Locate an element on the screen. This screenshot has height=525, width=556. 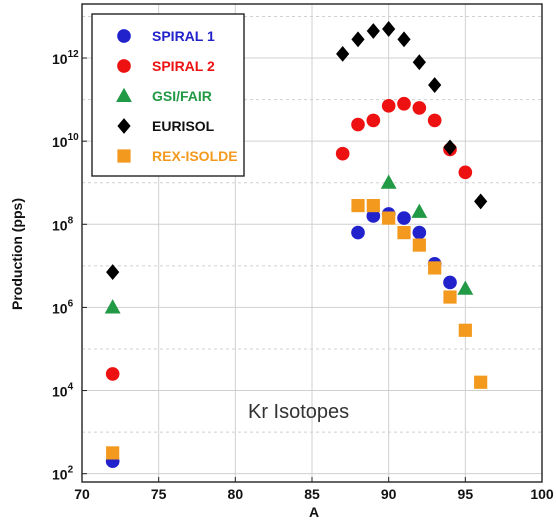
legend-label-rex-isolde: REX-ISOLDE is located at coordinates (195, 156).